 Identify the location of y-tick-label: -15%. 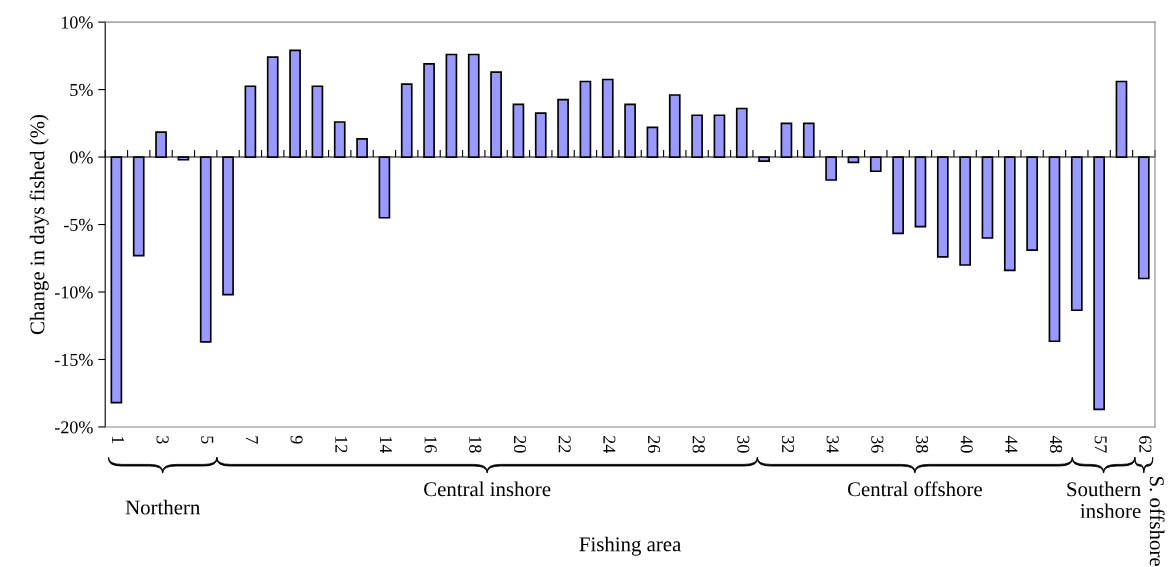
(73, 359).